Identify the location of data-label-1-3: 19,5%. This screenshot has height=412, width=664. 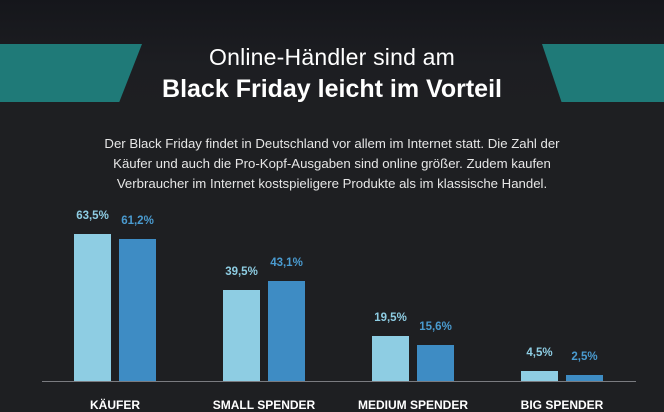
(390, 318).